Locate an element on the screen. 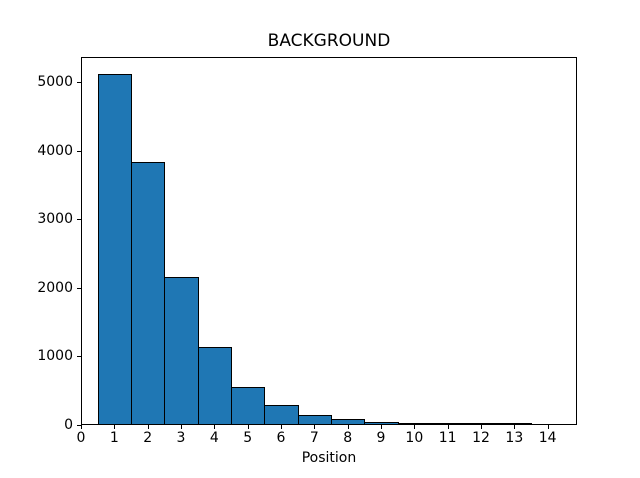  x-tick-label: 10 is located at coordinates (414, 438).